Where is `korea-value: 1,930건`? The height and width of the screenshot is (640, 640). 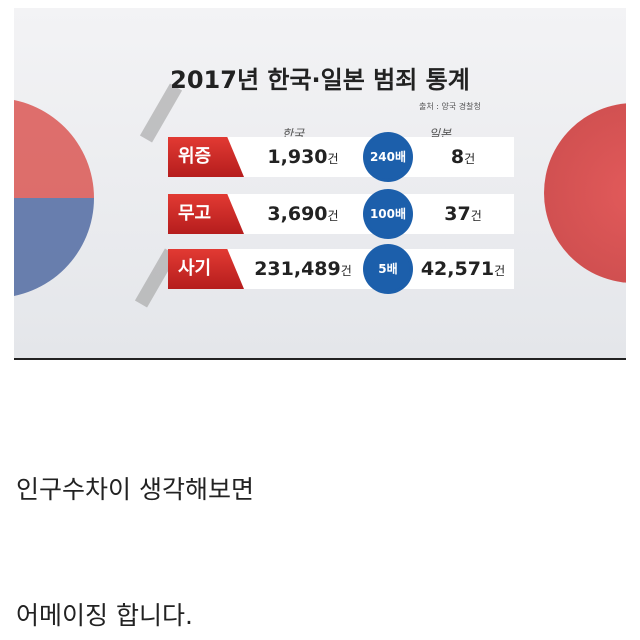
korea-value: 1,930건 is located at coordinates (303, 158).